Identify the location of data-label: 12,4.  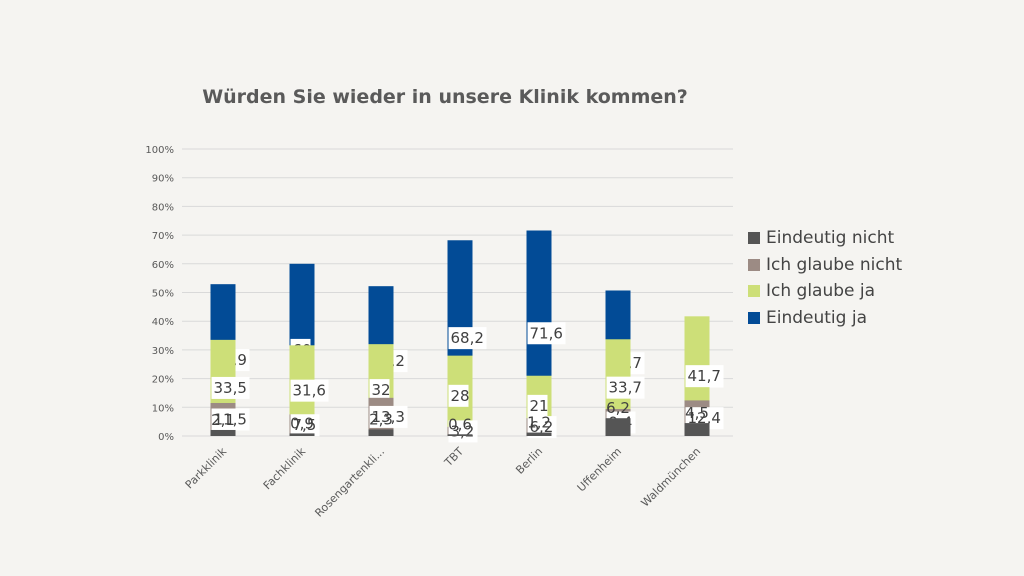
(704, 418).